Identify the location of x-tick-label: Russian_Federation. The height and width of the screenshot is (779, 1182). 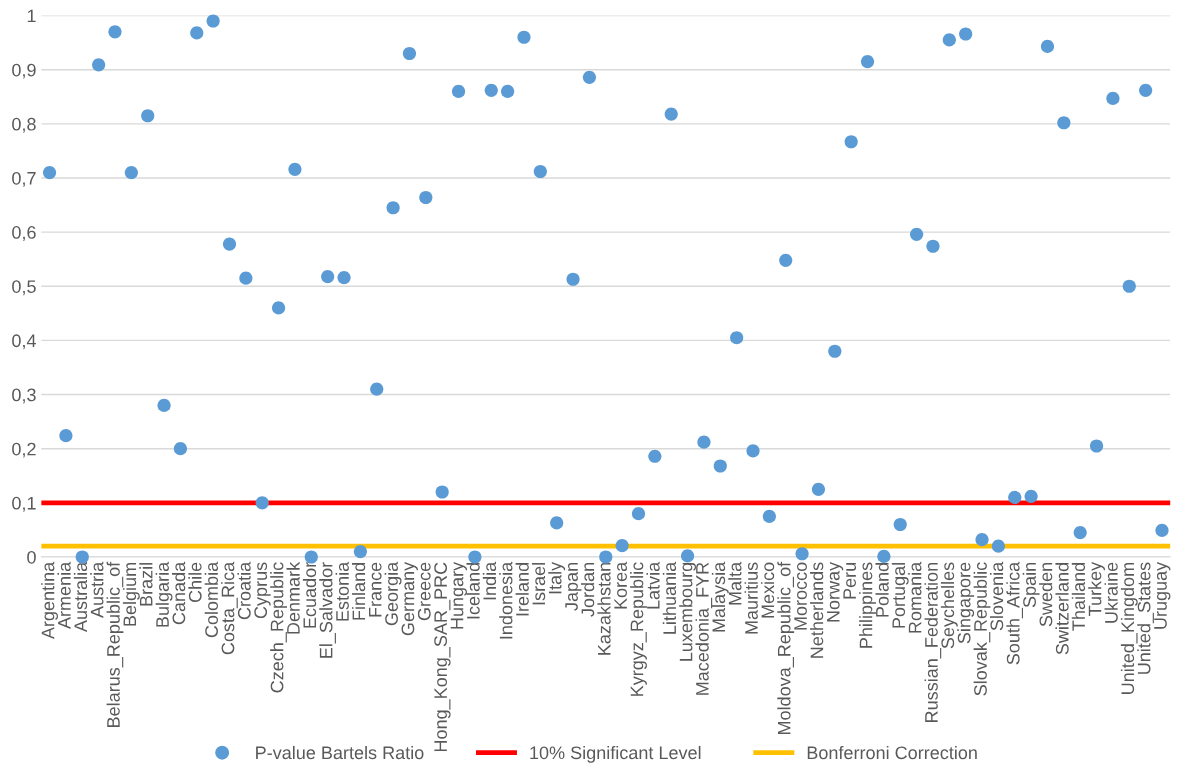
(933, 642).